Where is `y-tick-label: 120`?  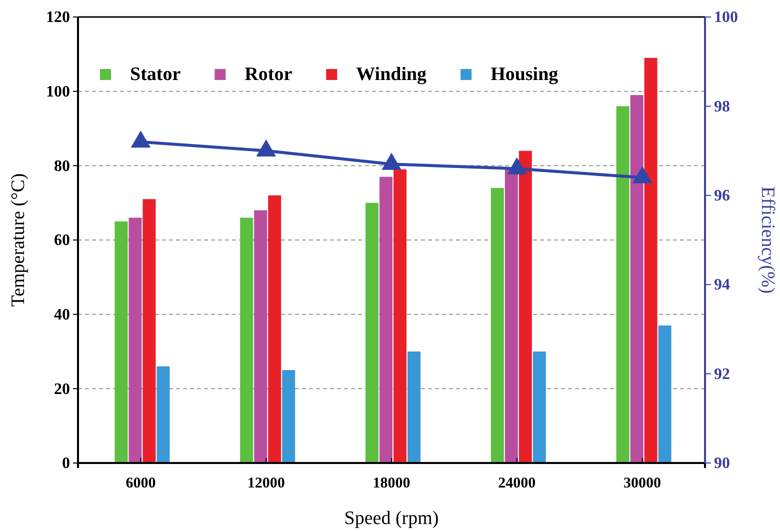 y-tick-label: 120 is located at coordinates (58, 17).